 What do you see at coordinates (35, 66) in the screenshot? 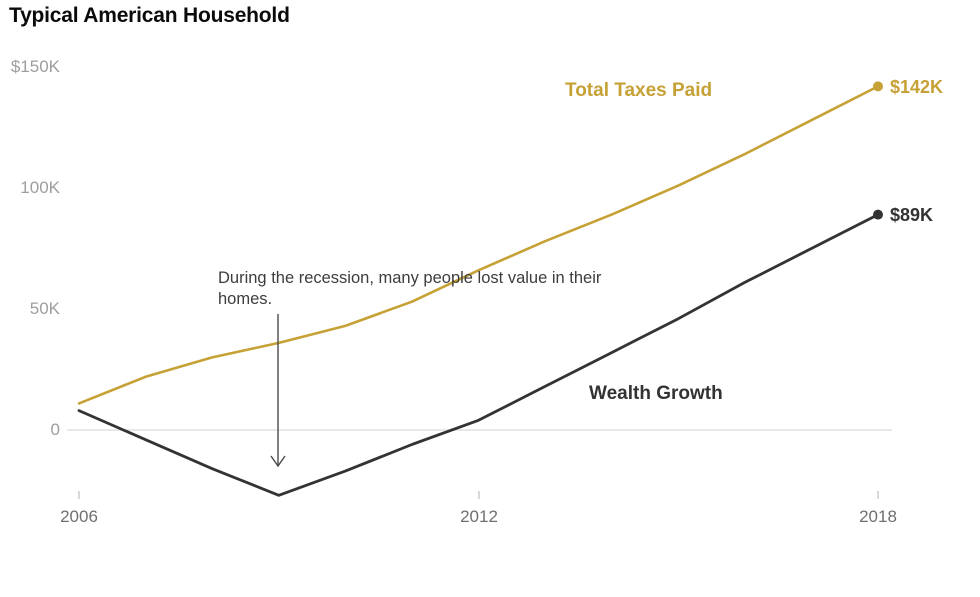
I see `y-axis-label-150k: $150K` at bounding box center [35, 66].